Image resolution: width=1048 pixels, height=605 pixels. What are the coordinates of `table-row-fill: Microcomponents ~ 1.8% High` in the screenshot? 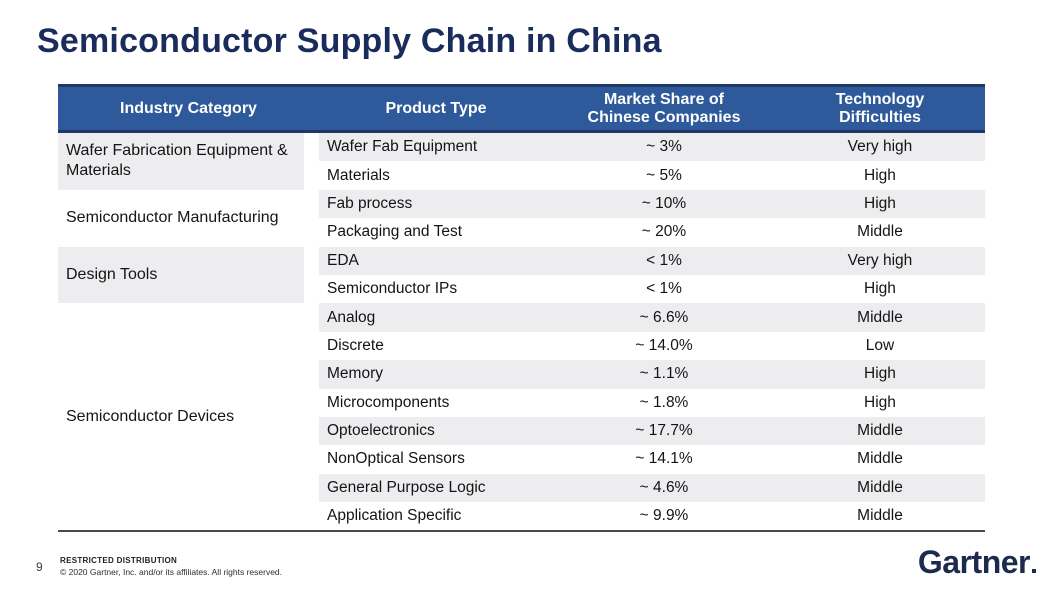 It's located at (652, 403).